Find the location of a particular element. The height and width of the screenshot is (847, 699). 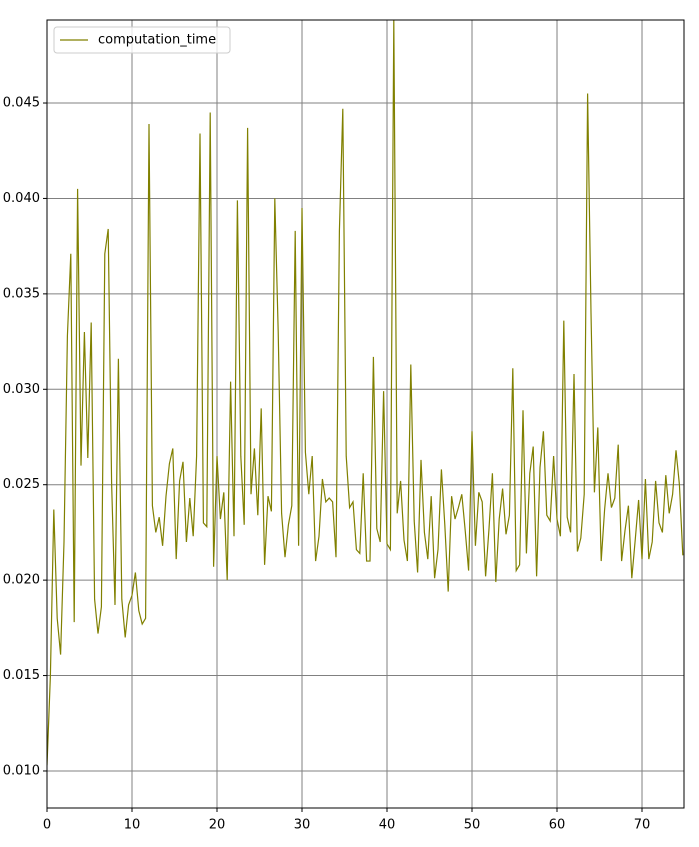

x-tick-label: 40 is located at coordinates (387, 825).